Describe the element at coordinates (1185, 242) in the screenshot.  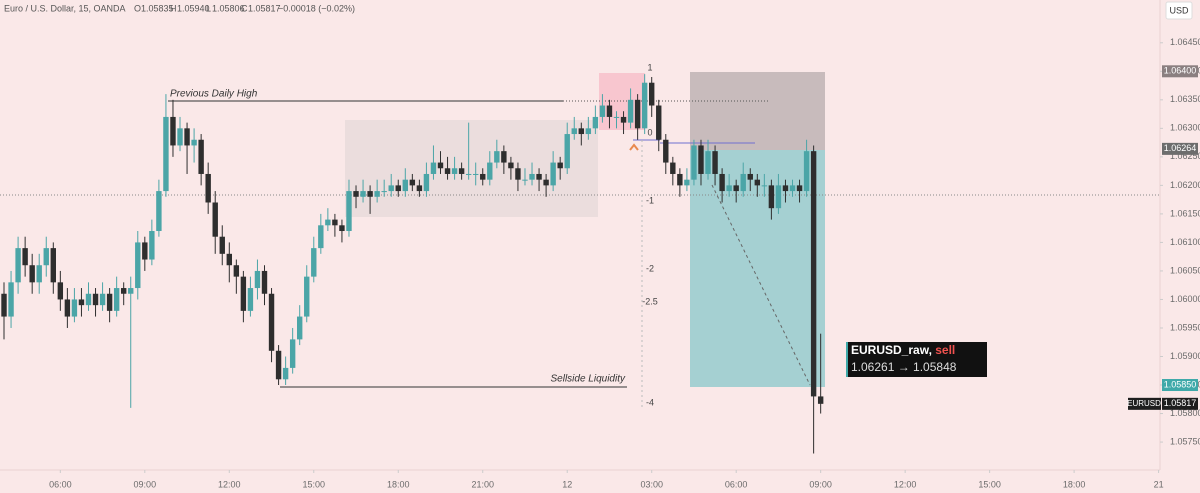
I see `y-tick-label: 1.06100` at that location.